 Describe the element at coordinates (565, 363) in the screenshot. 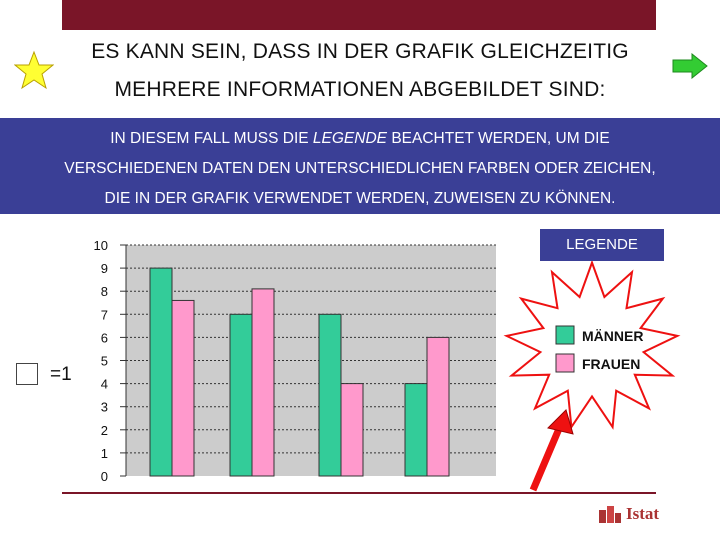

I see `legend-swatch-women` at that location.